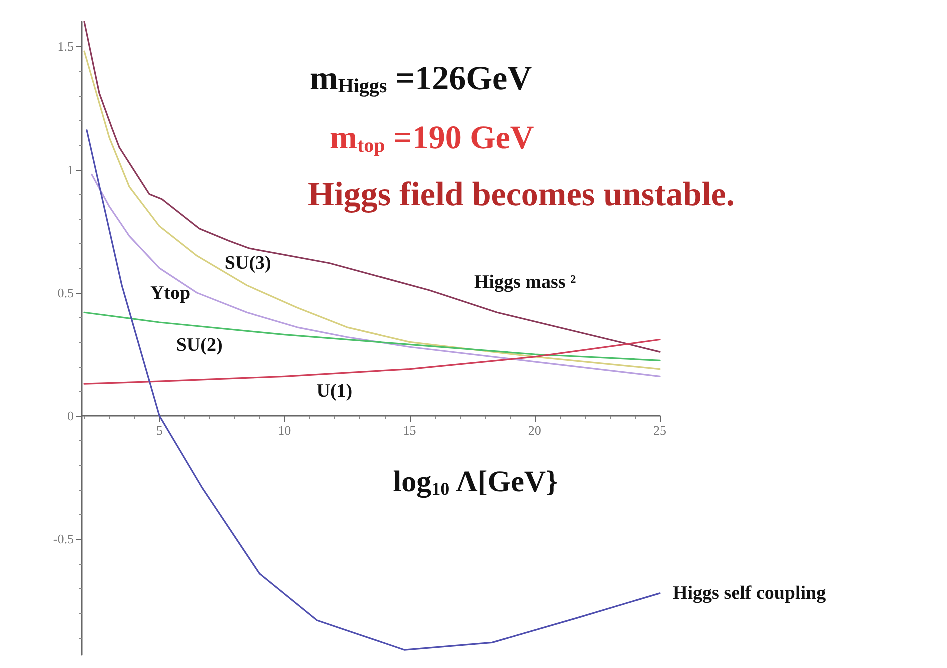  Describe the element at coordinates (521, 195) in the screenshot. I see `annotation: Higgs field becomes unstable.` at that location.